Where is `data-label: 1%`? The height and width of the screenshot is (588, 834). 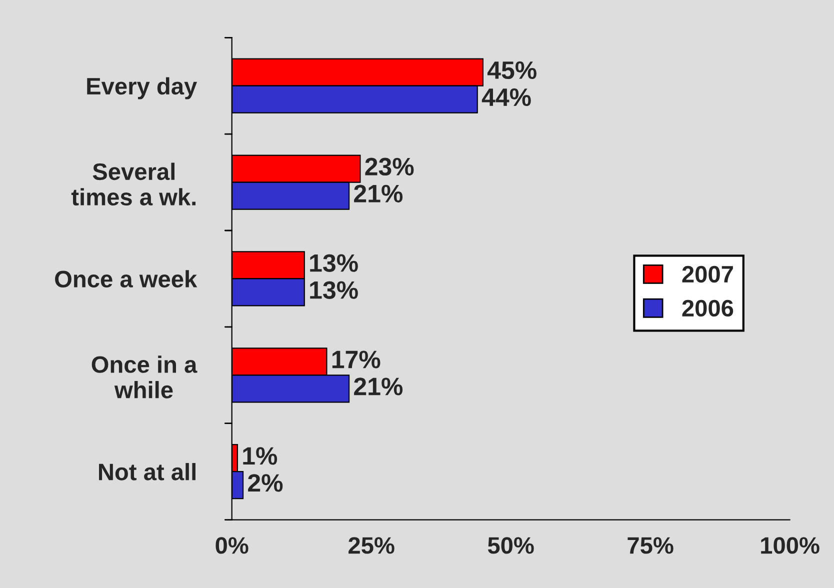 data-label: 1% is located at coordinates (260, 456).